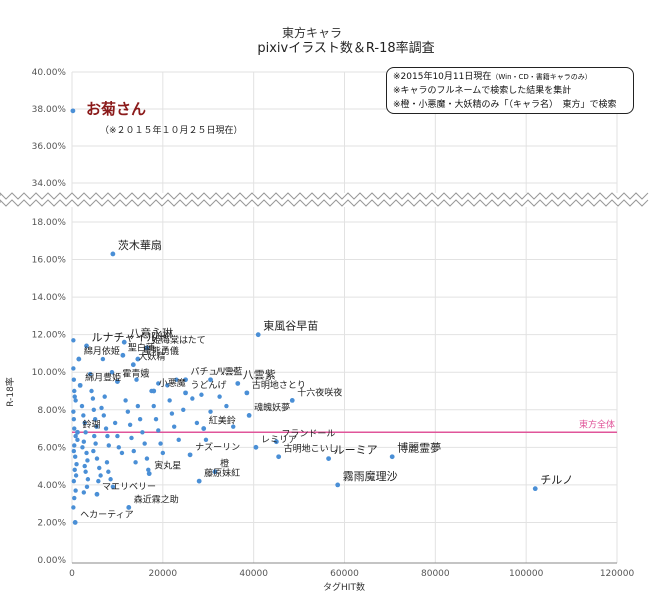 This screenshot has width=650, height=607. What do you see at coordinates (49, 110) in the screenshot?
I see `y-tick-label: 38.00%` at bounding box center [49, 110].